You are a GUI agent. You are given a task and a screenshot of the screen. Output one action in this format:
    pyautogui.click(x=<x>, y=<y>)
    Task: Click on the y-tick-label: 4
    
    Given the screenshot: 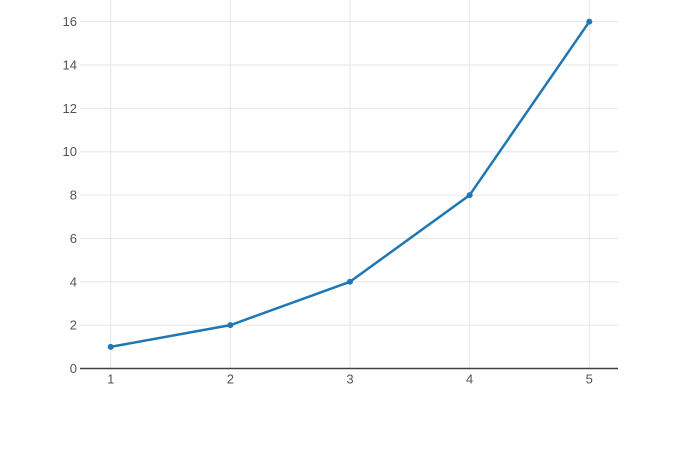 What is the action you would take?
    pyautogui.click(x=73, y=281)
    